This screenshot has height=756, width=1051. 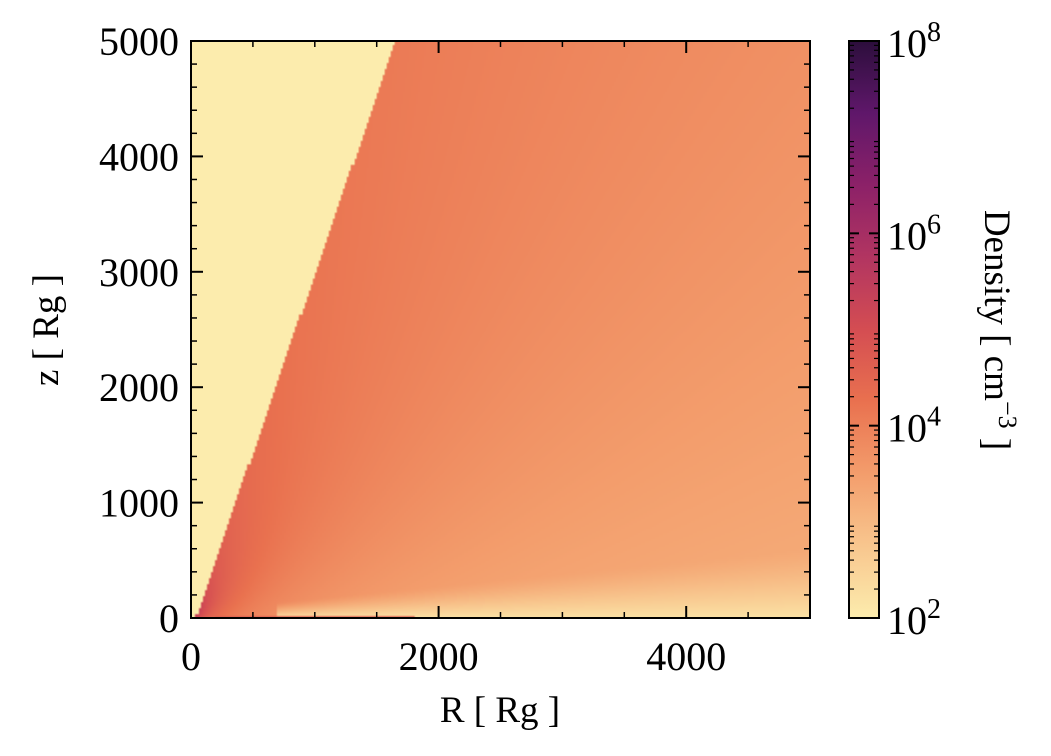 I want to click on y-tick-label: 3000, so click(x=139, y=272).